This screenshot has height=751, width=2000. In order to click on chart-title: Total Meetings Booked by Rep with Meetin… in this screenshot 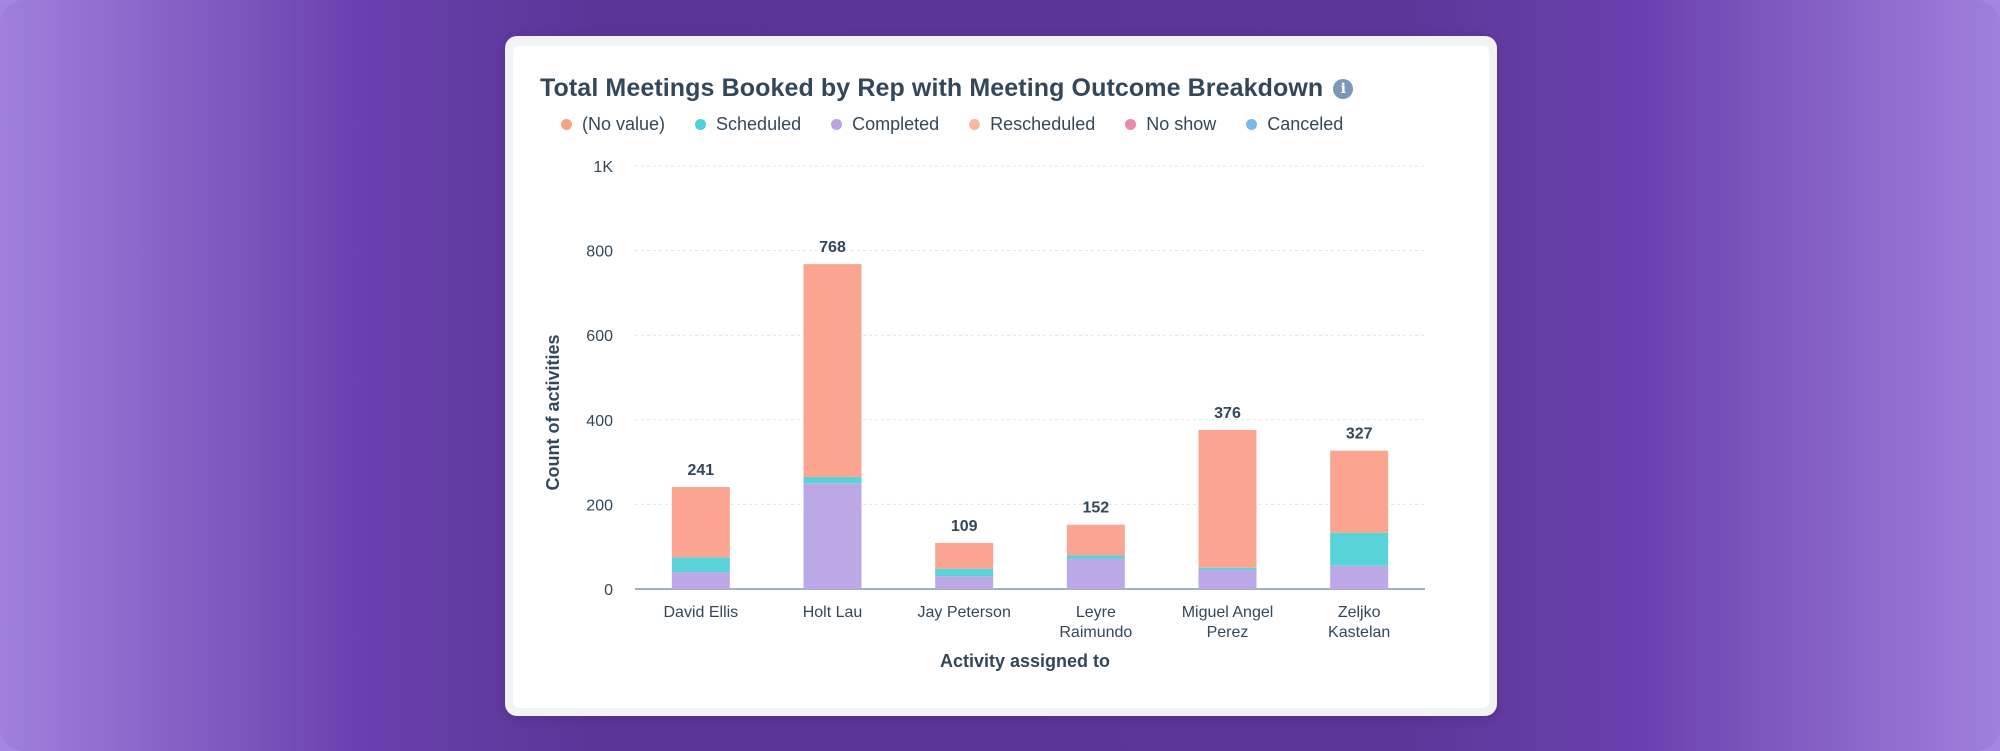, I will do `click(947, 88)`.